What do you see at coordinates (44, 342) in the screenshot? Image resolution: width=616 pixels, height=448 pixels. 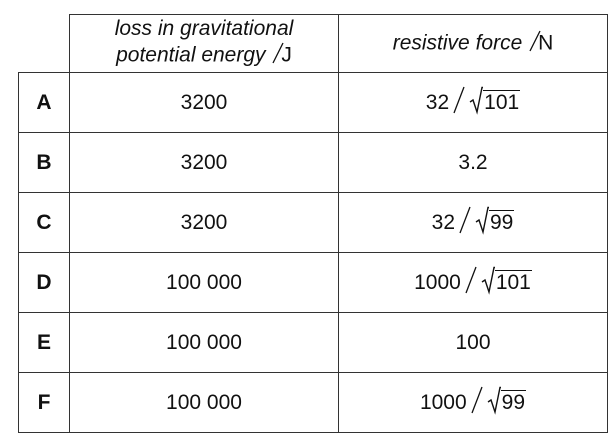 I see `row-label: E` at bounding box center [44, 342].